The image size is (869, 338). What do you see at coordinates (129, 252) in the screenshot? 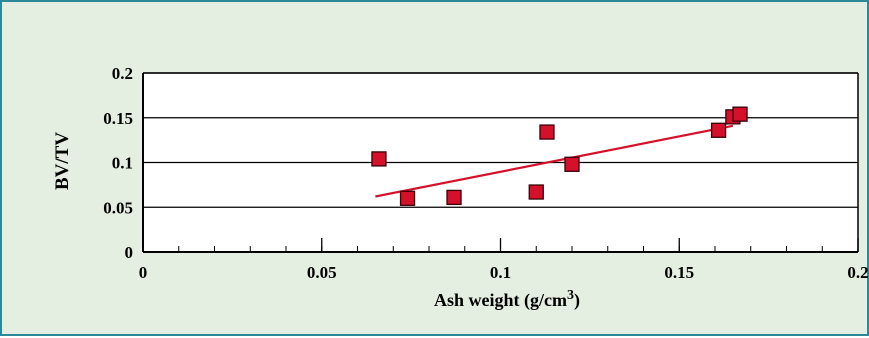
I see `y-tick-label: 0` at bounding box center [129, 252].